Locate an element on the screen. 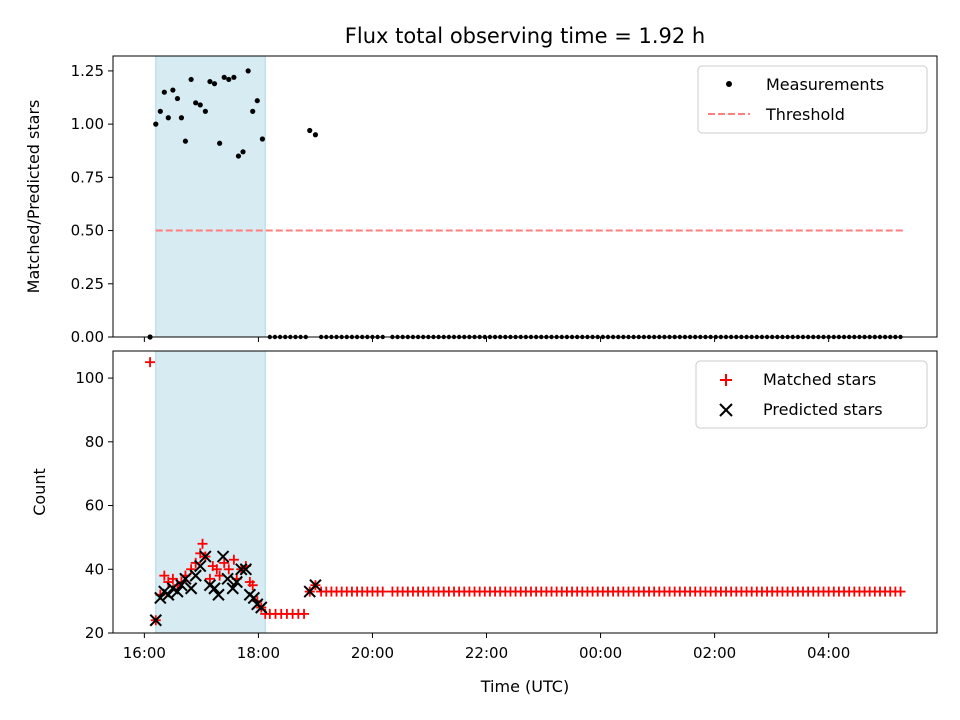  y-tick-label: 0.50 is located at coordinates (87, 231).